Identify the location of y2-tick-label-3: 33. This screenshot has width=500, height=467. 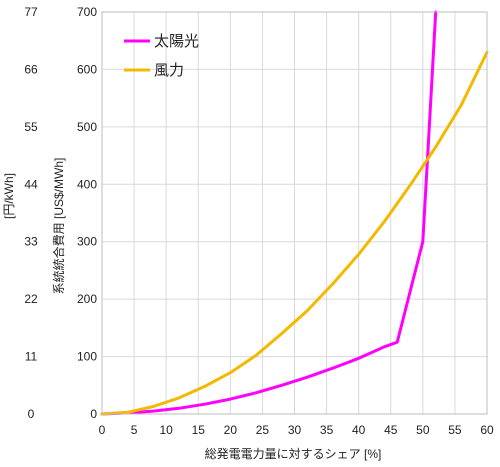
(31, 242).